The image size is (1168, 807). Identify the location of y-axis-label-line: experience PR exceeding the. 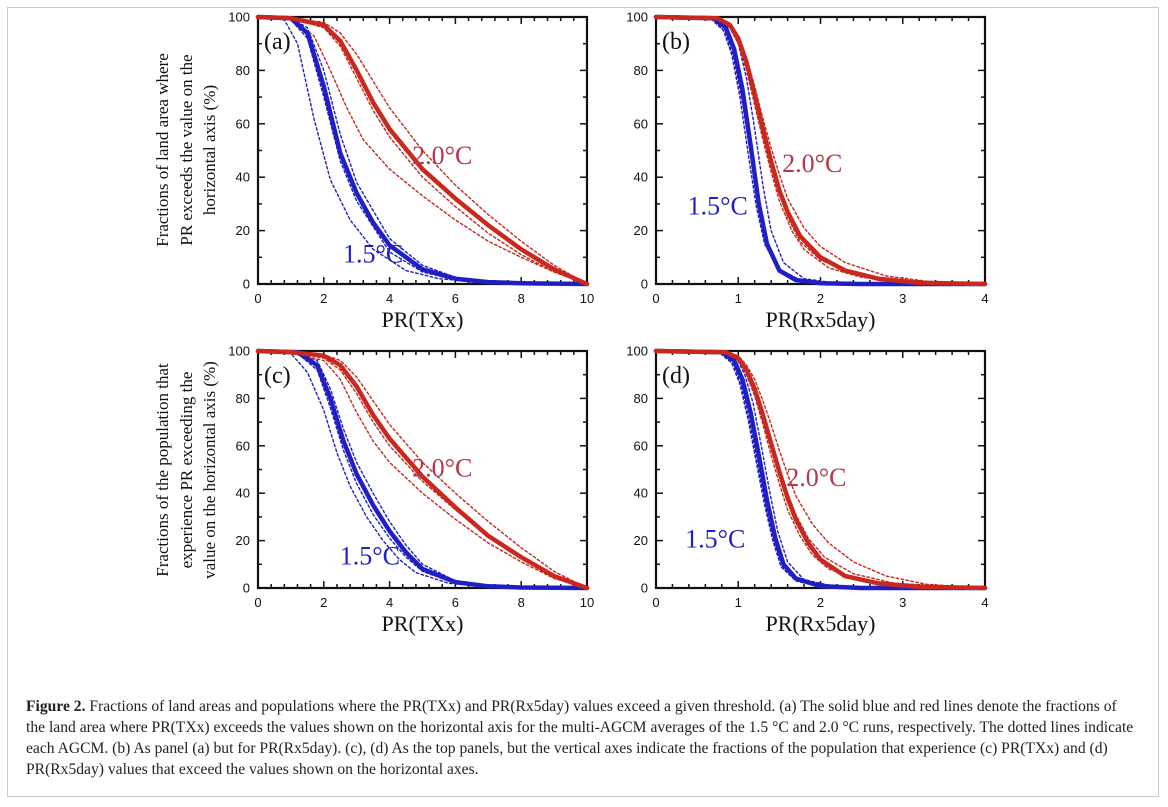
(186, 470).